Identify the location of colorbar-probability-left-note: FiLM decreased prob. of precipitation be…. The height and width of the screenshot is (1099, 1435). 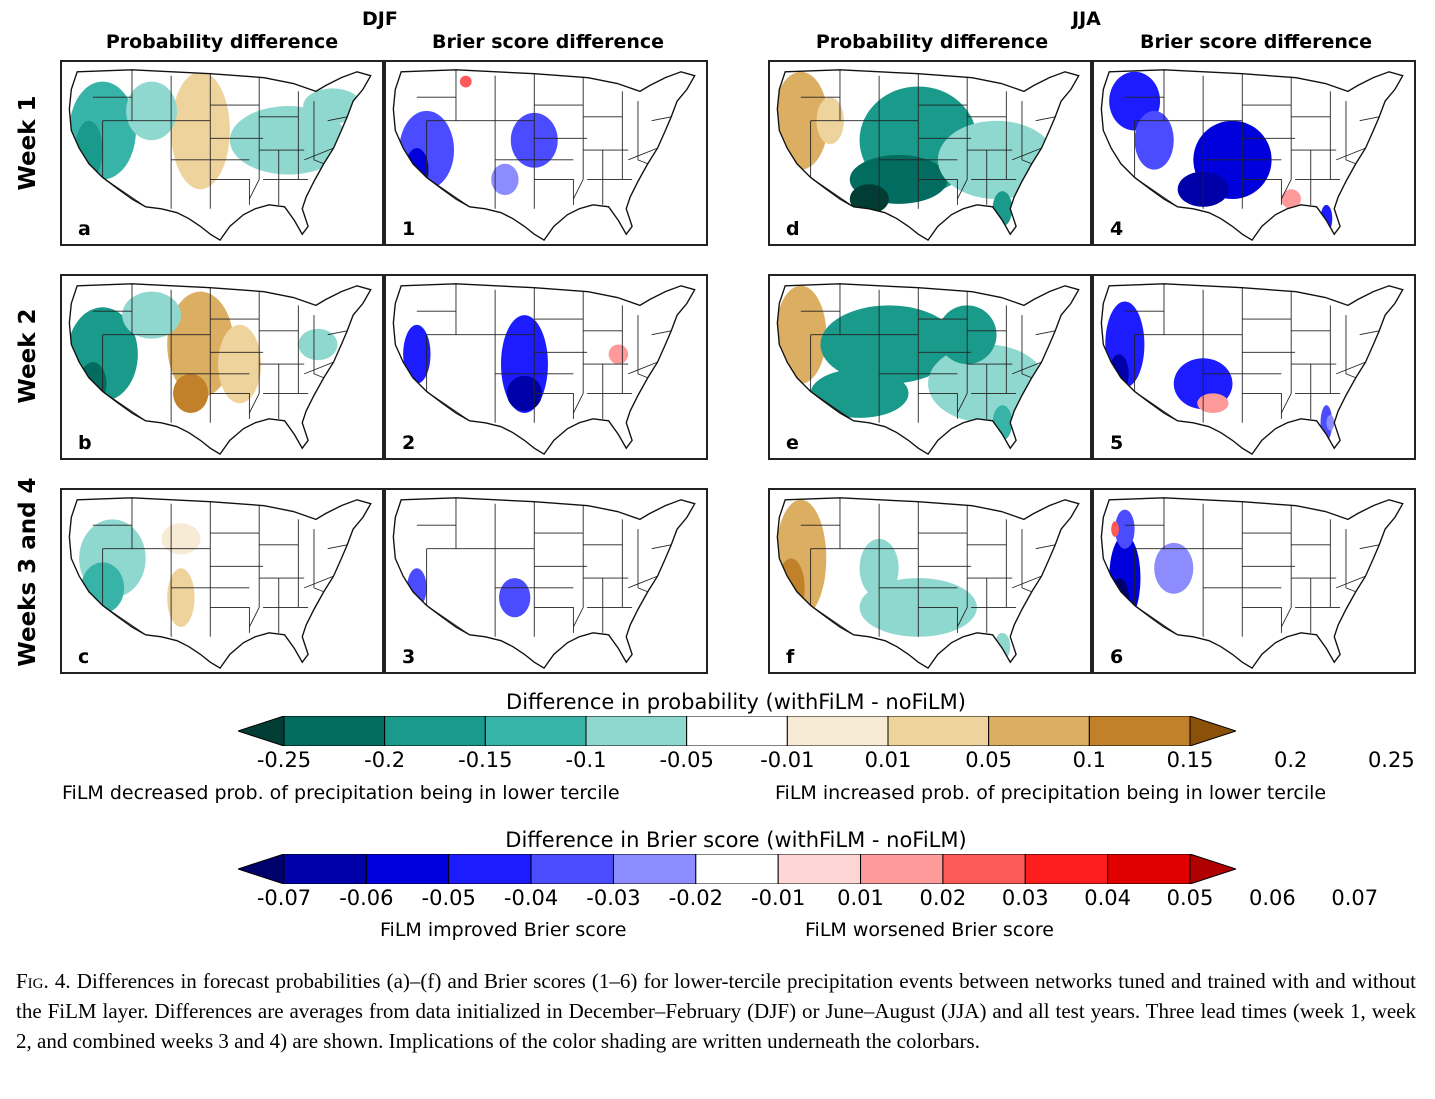
(341, 793).